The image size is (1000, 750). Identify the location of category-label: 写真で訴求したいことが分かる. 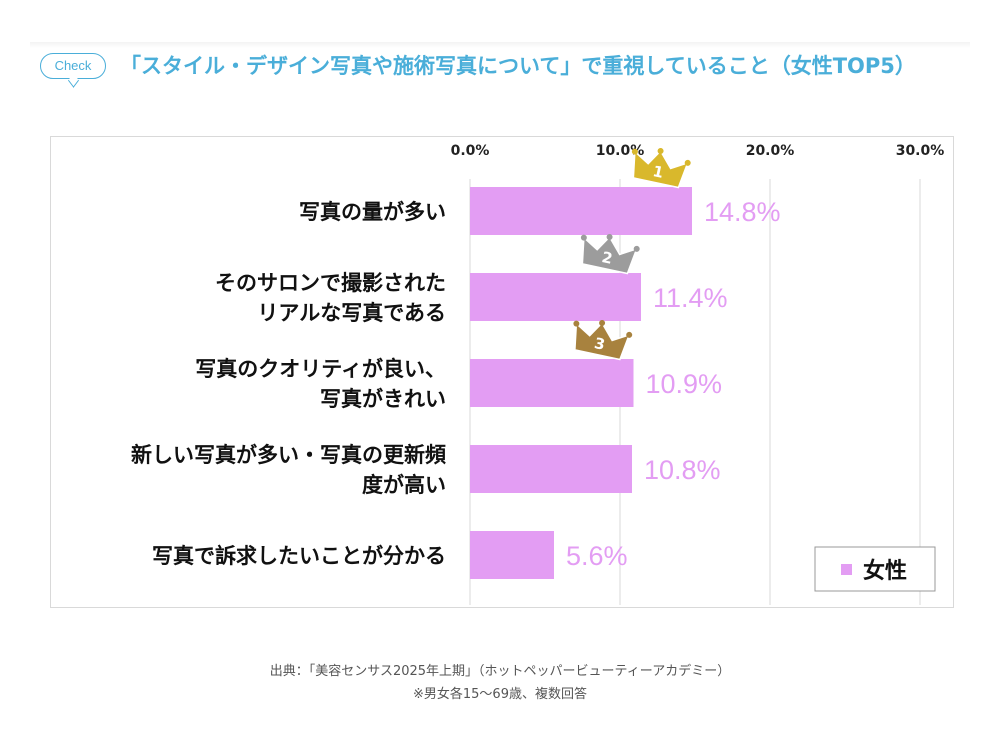
(299, 556).